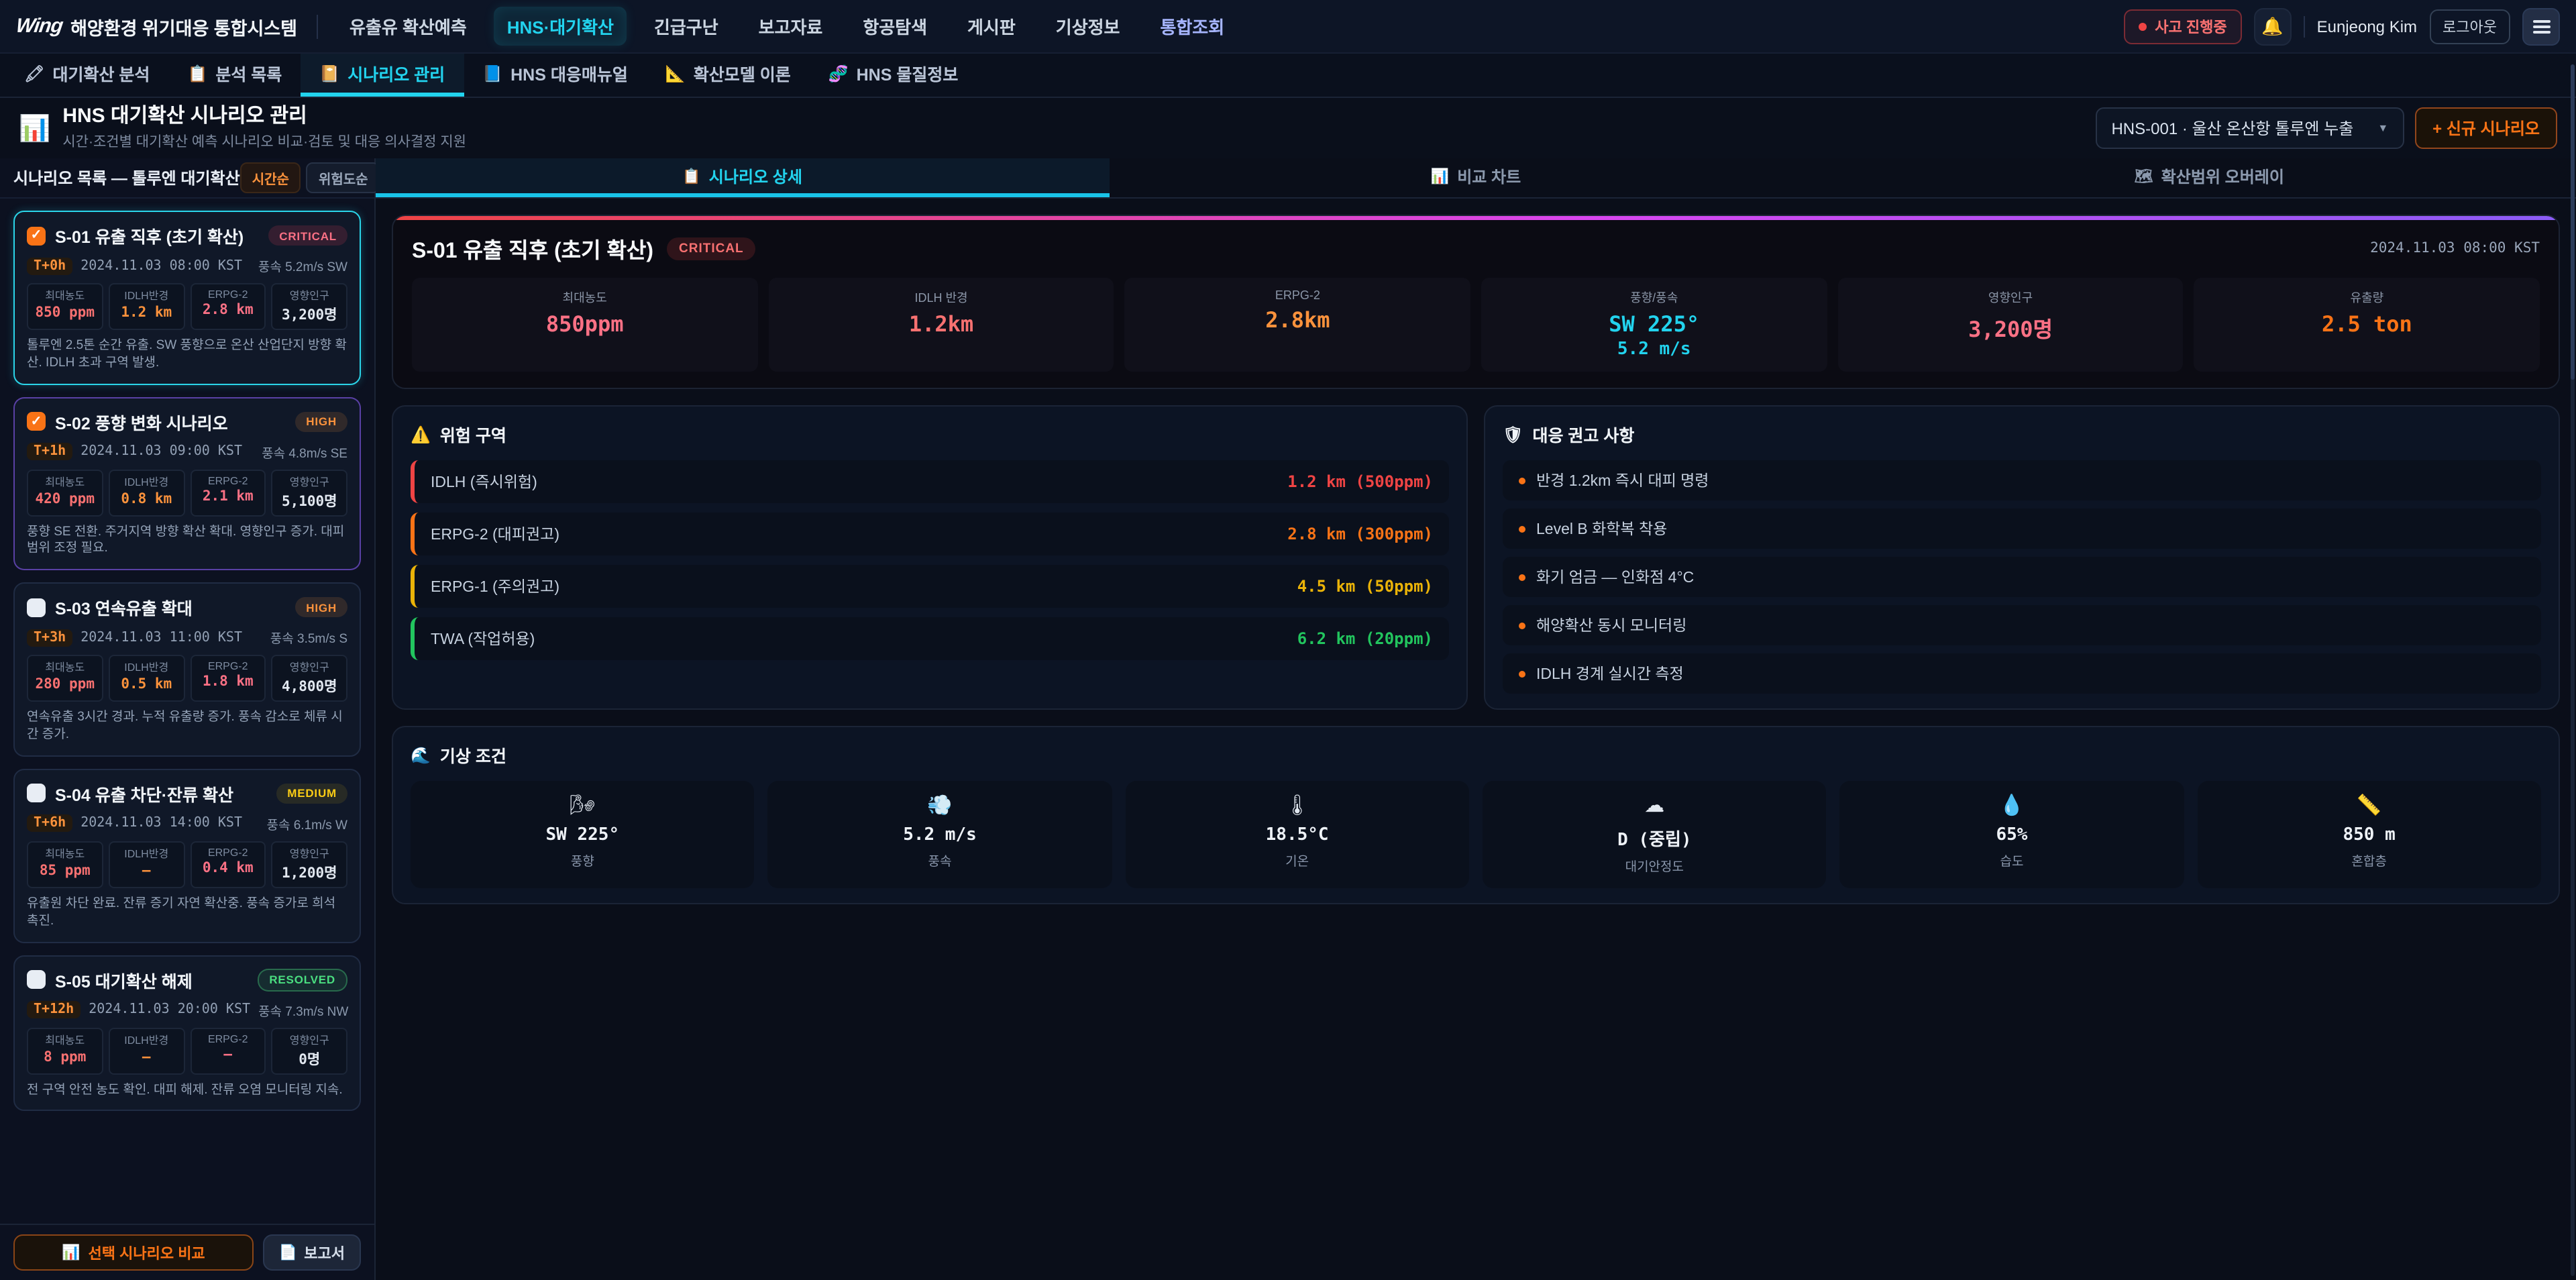 This screenshot has width=2576, height=1280. Describe the element at coordinates (1192, 27) in the screenshot. I see `nav-item: 통합조회` at that location.